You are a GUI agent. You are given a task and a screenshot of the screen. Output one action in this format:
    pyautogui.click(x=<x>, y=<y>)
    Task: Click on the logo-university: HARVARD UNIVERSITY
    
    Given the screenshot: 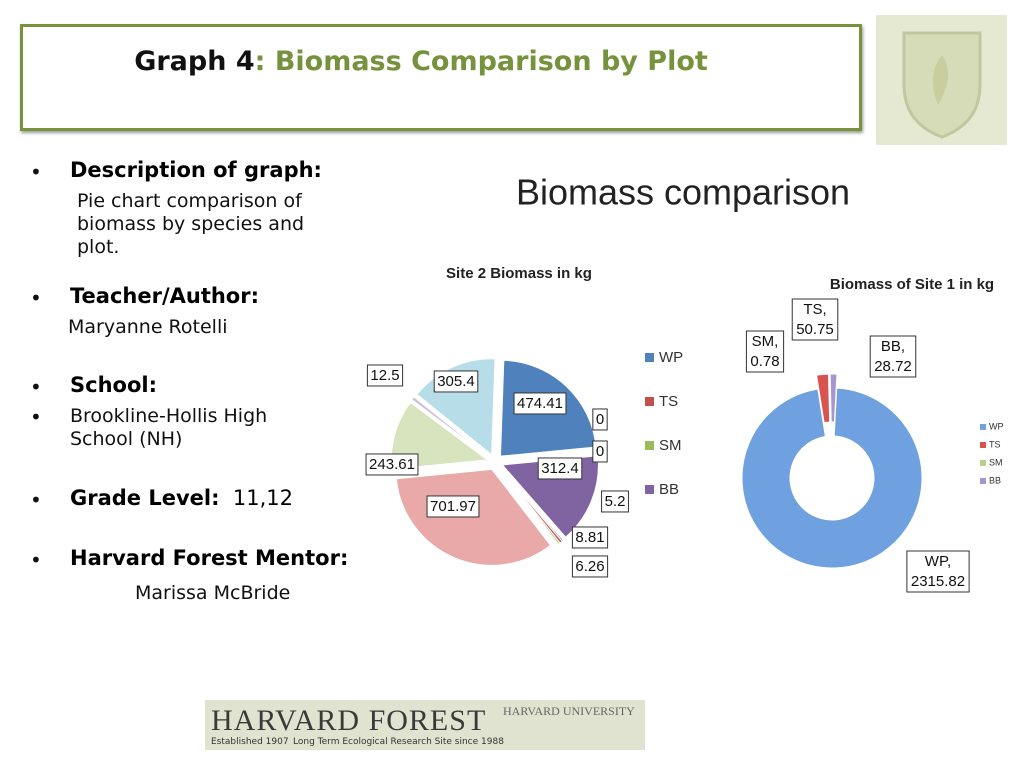 What is the action you would take?
    pyautogui.click(x=569, y=711)
    